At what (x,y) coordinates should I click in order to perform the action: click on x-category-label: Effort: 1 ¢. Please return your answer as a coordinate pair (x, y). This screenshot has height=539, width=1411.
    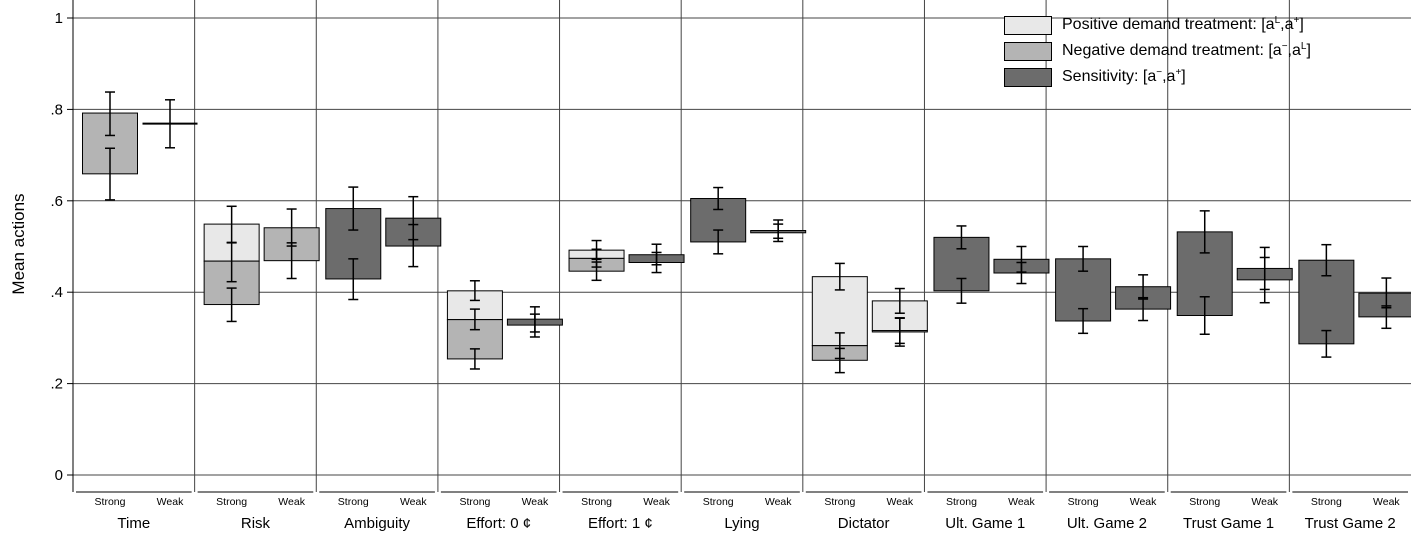
    Looking at the image, I should click on (620, 523).